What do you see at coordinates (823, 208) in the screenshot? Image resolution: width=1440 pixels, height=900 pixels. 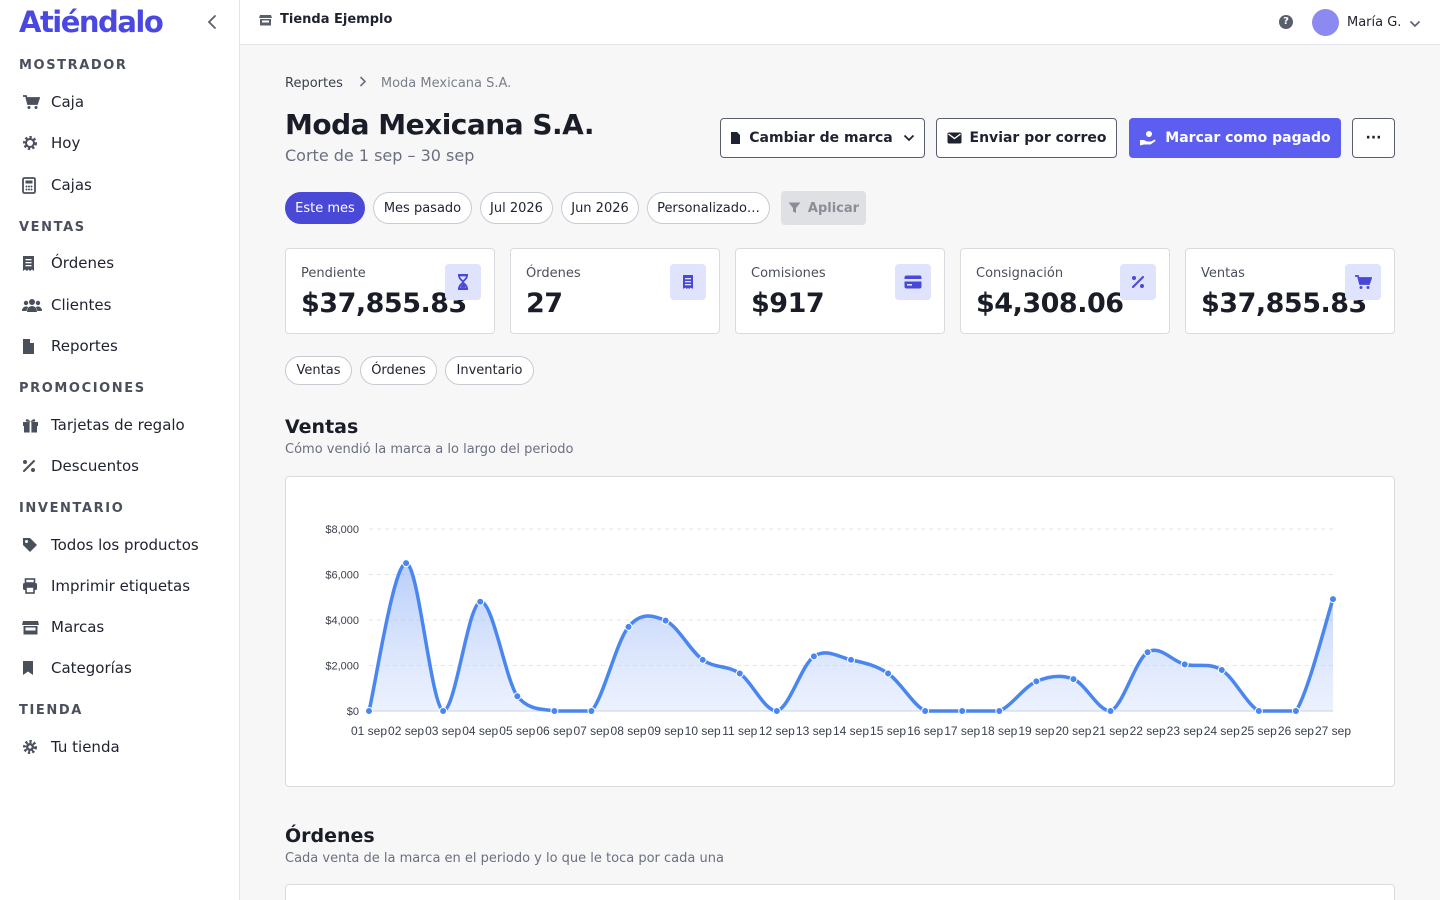 I see `apply-filter-button: Aplicar` at bounding box center [823, 208].